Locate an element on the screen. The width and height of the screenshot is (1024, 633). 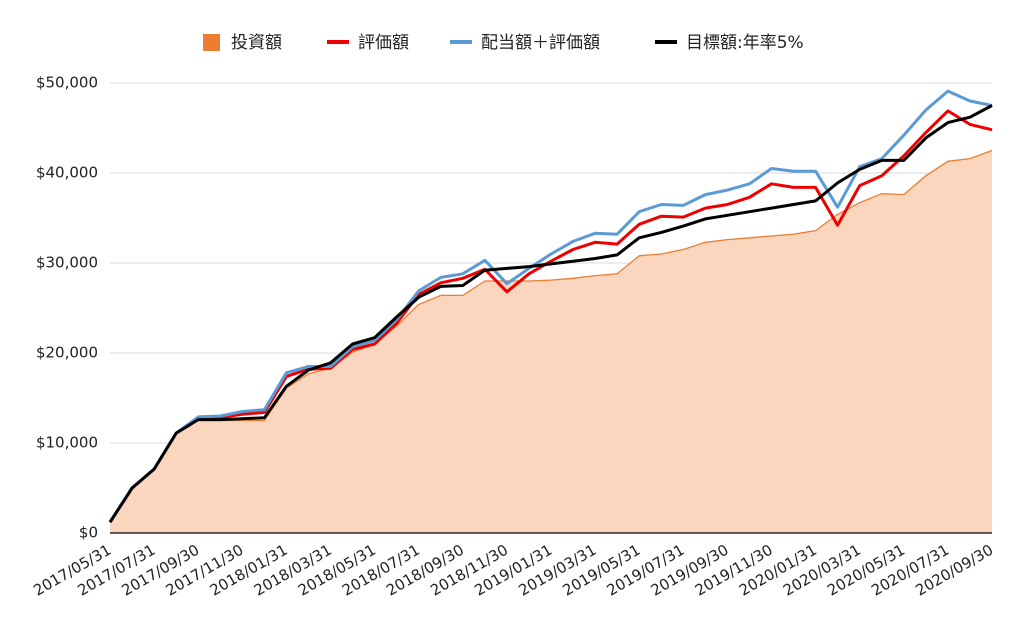
y-tick-label: $0 is located at coordinates (88, 533).